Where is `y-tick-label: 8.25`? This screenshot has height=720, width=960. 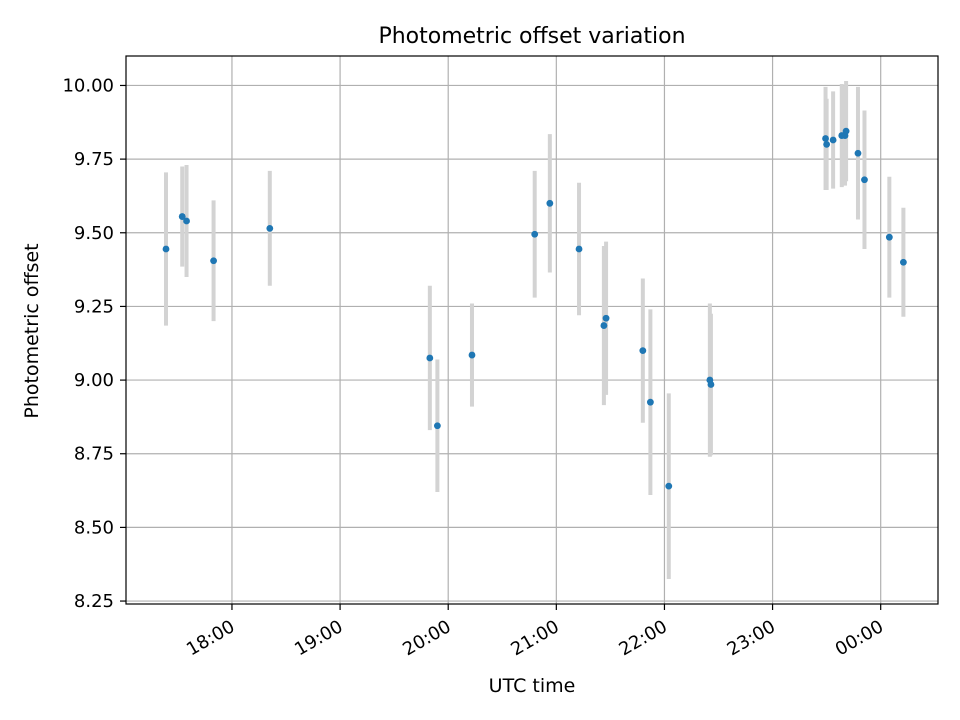
y-tick-label: 8.25 is located at coordinates (94, 601).